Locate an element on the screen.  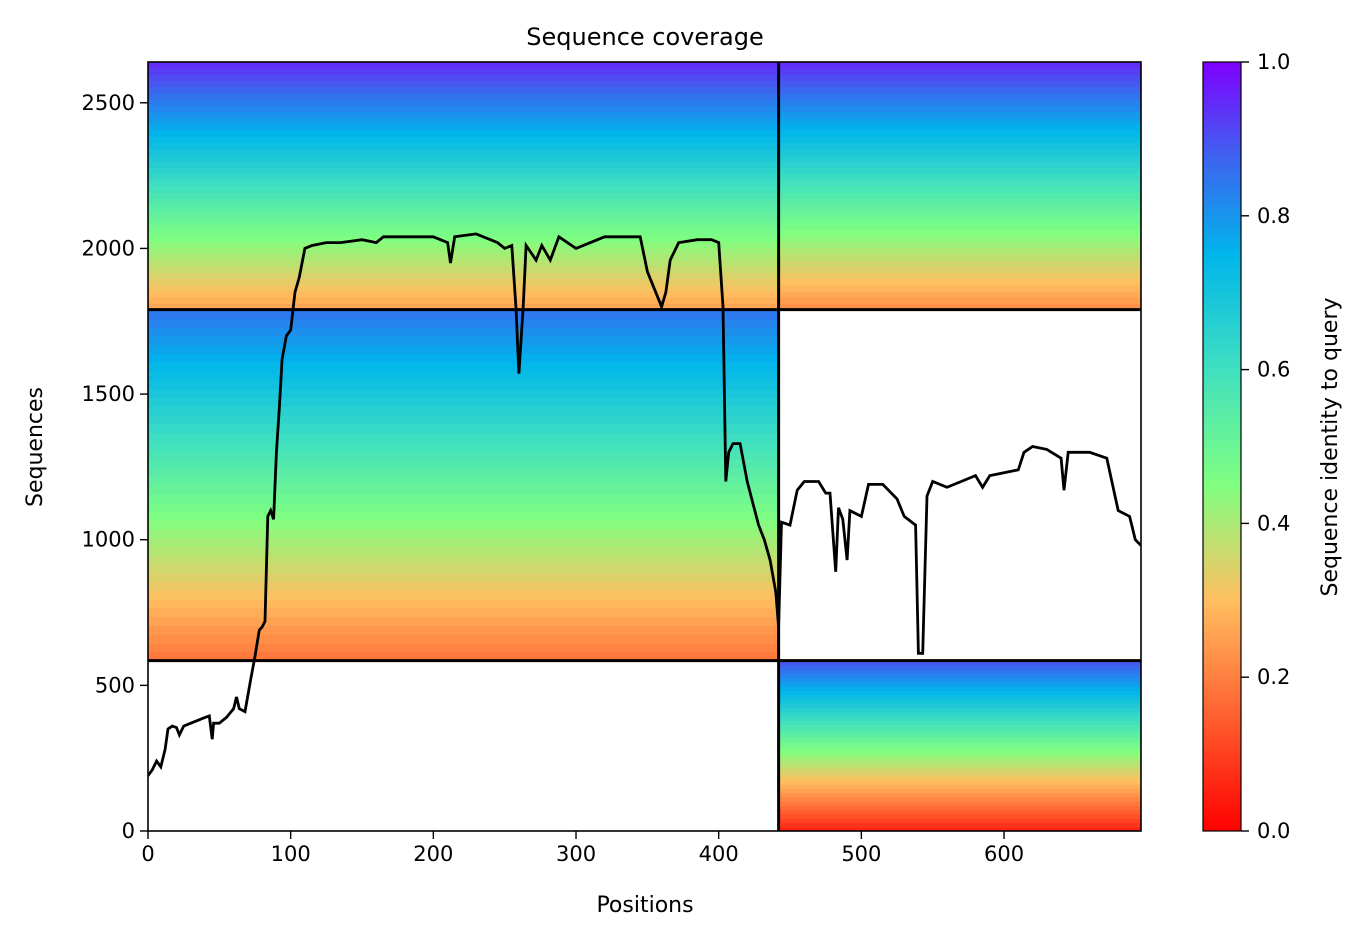
x-tick-label: 500 is located at coordinates (861, 854).